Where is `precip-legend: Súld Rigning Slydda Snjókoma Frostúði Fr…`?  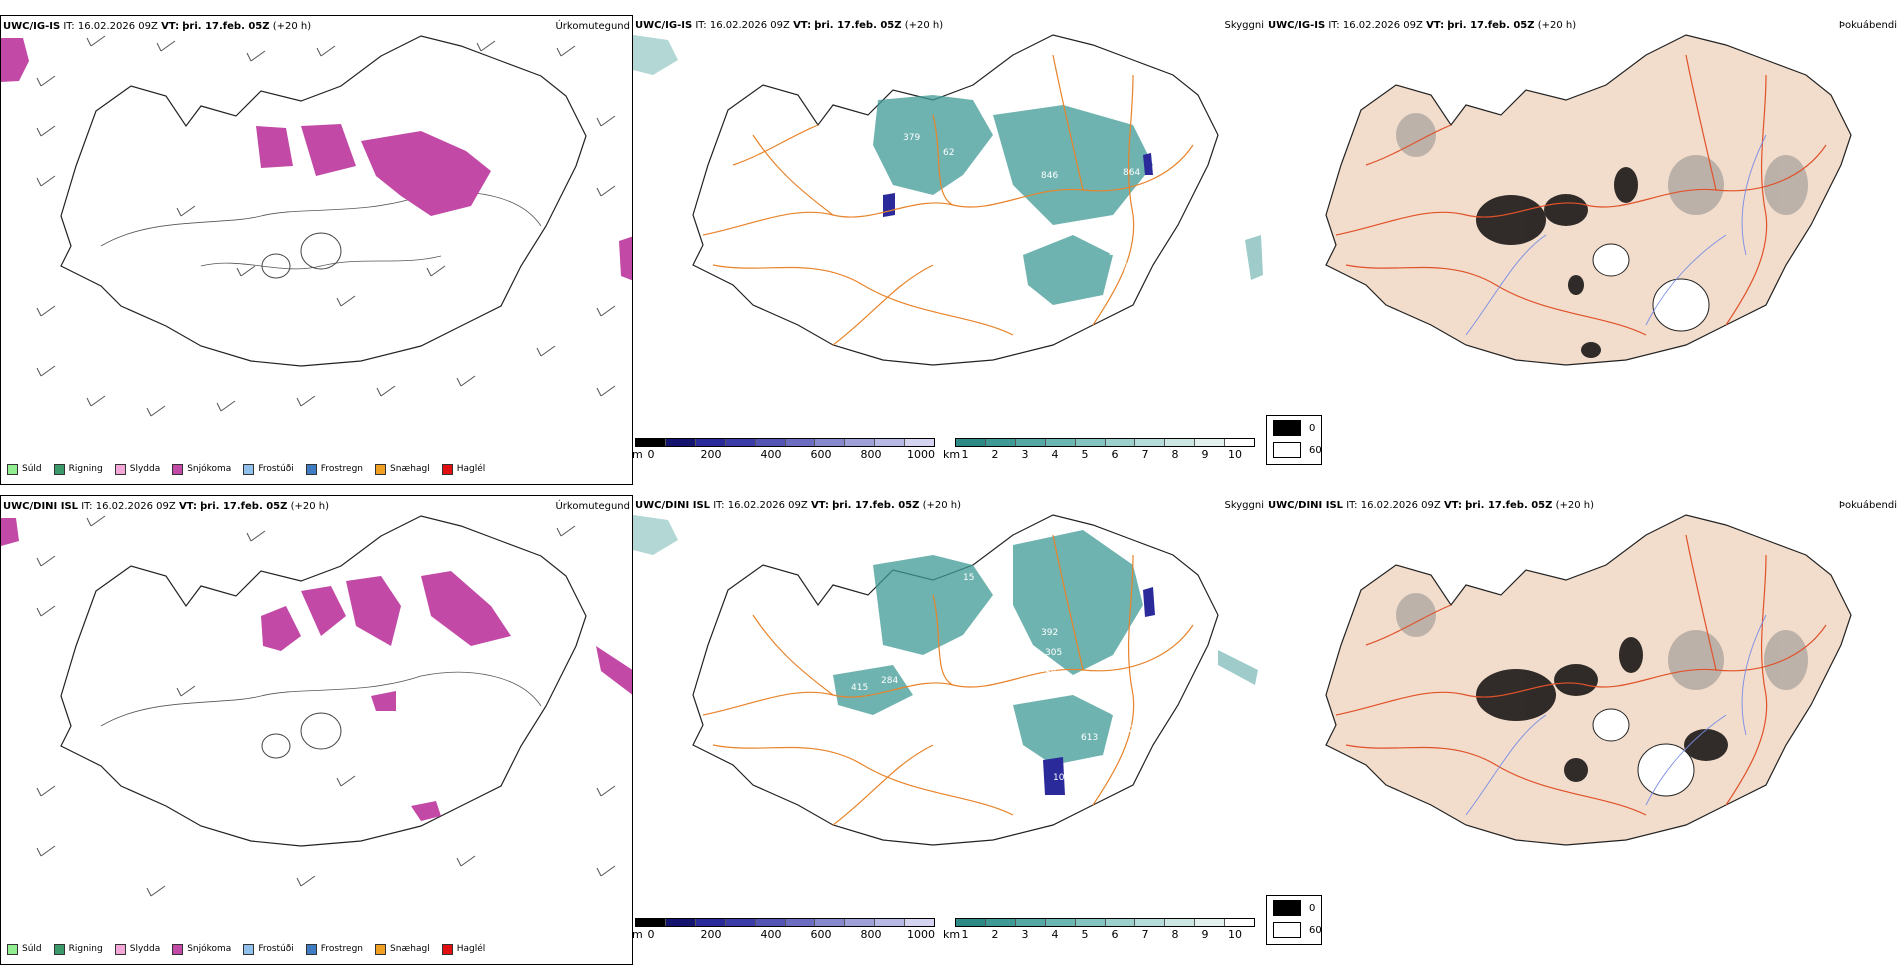 precip-legend: Súld Rigning Slydda Snjókoma Frostúði Fr… is located at coordinates (246, 949).